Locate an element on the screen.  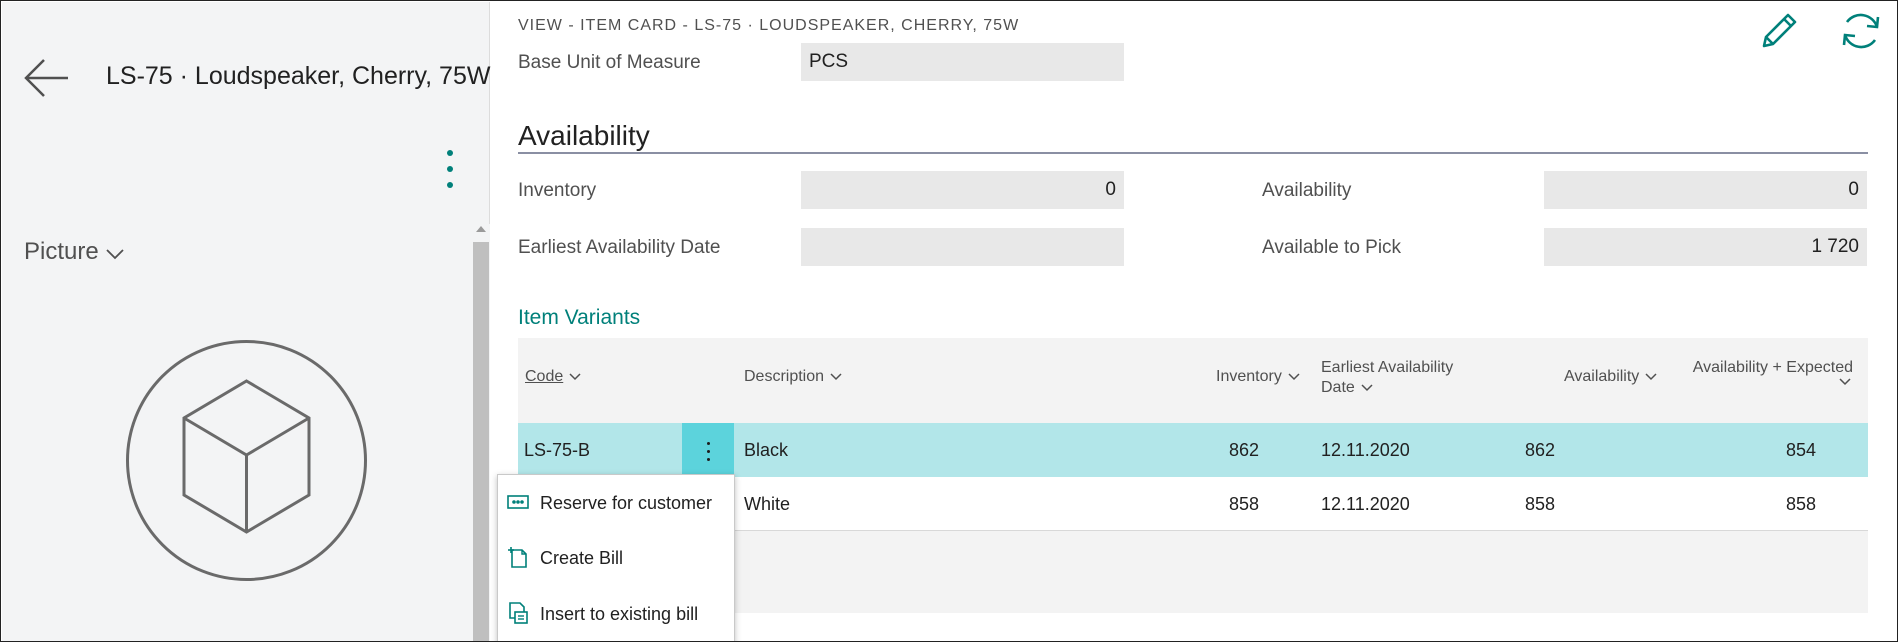
cell-avail-expected: 858 is located at coordinates (1800, 504).